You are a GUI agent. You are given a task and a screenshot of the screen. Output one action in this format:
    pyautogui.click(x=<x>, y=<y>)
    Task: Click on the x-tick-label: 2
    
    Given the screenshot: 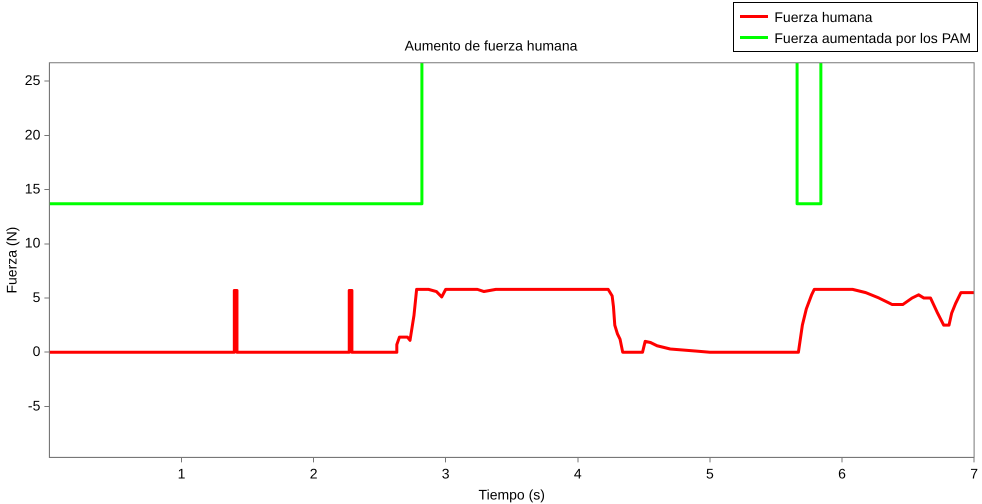 What is the action you would take?
    pyautogui.click(x=314, y=474)
    